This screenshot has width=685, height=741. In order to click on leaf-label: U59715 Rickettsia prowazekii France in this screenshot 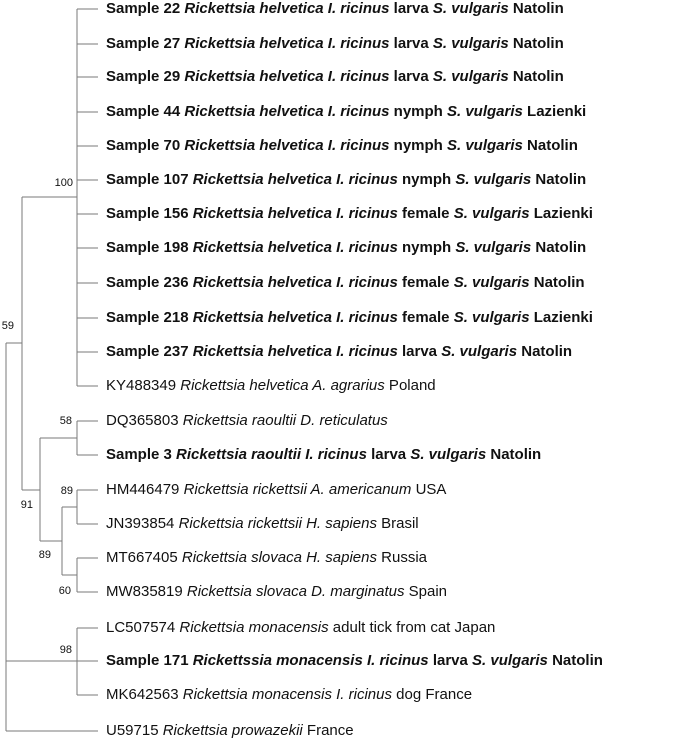, I will do `click(230, 730)`.